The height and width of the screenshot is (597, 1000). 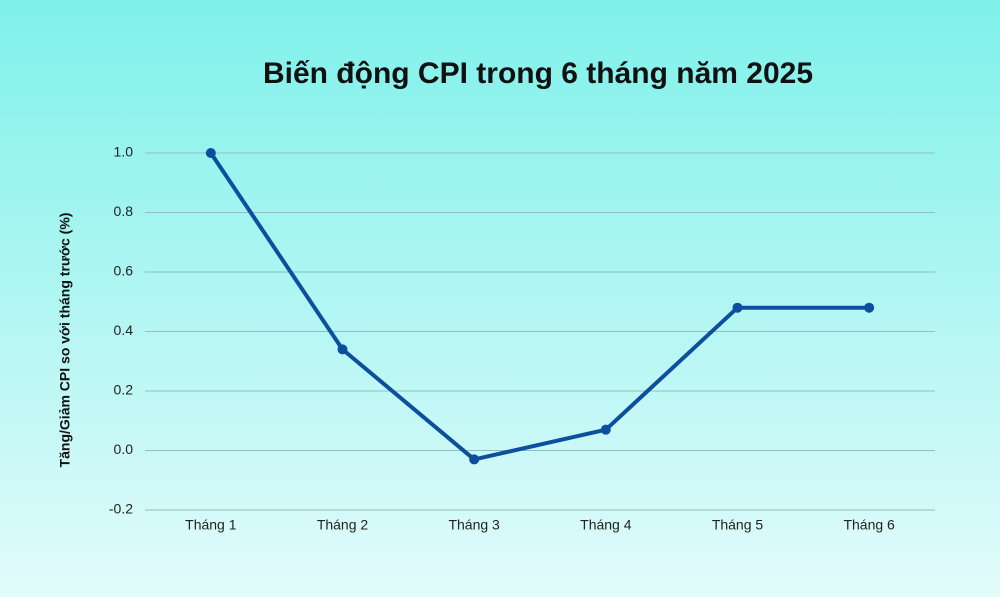 I want to click on y-tick-label: 0.0, so click(x=124, y=449).